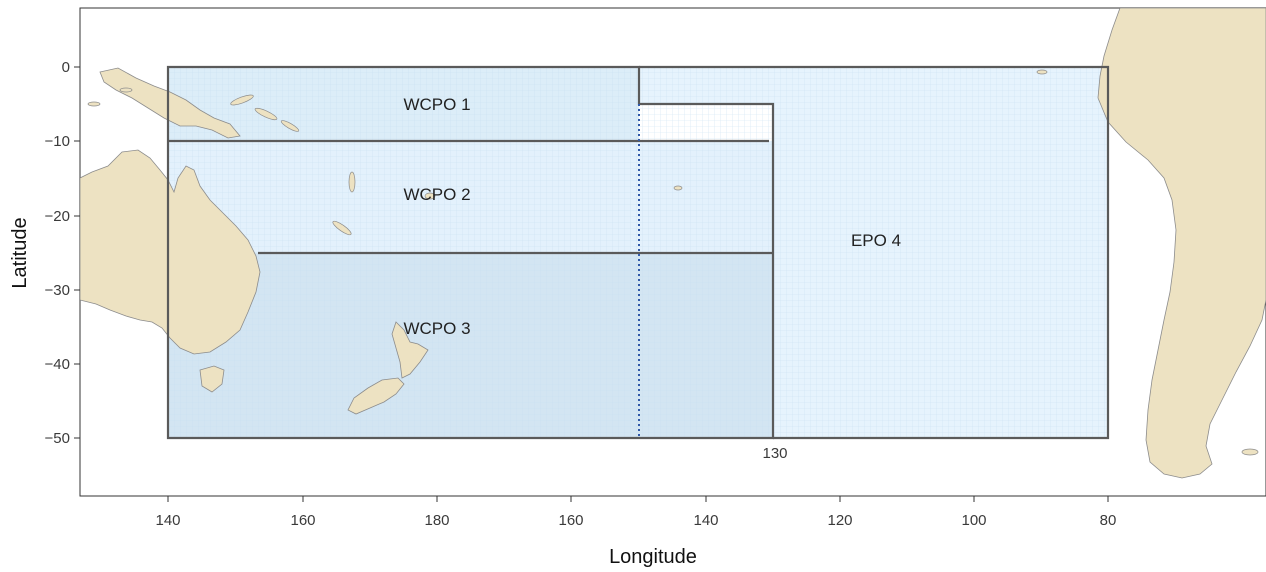  Describe the element at coordinates (57, 141) in the screenshot. I see `y-tick-label: −10` at that location.